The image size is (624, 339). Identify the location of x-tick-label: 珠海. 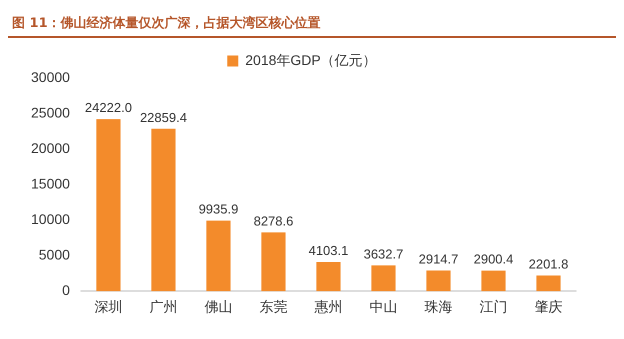
(438, 307).